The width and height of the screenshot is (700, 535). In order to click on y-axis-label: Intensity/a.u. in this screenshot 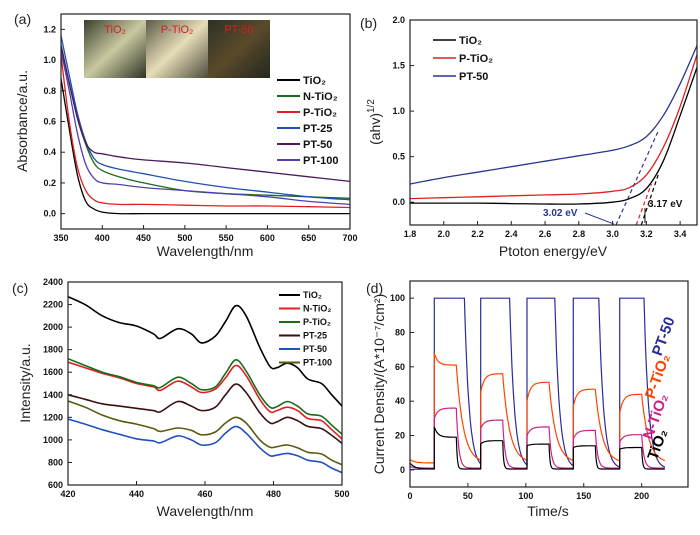, I will do `click(25, 382)`.